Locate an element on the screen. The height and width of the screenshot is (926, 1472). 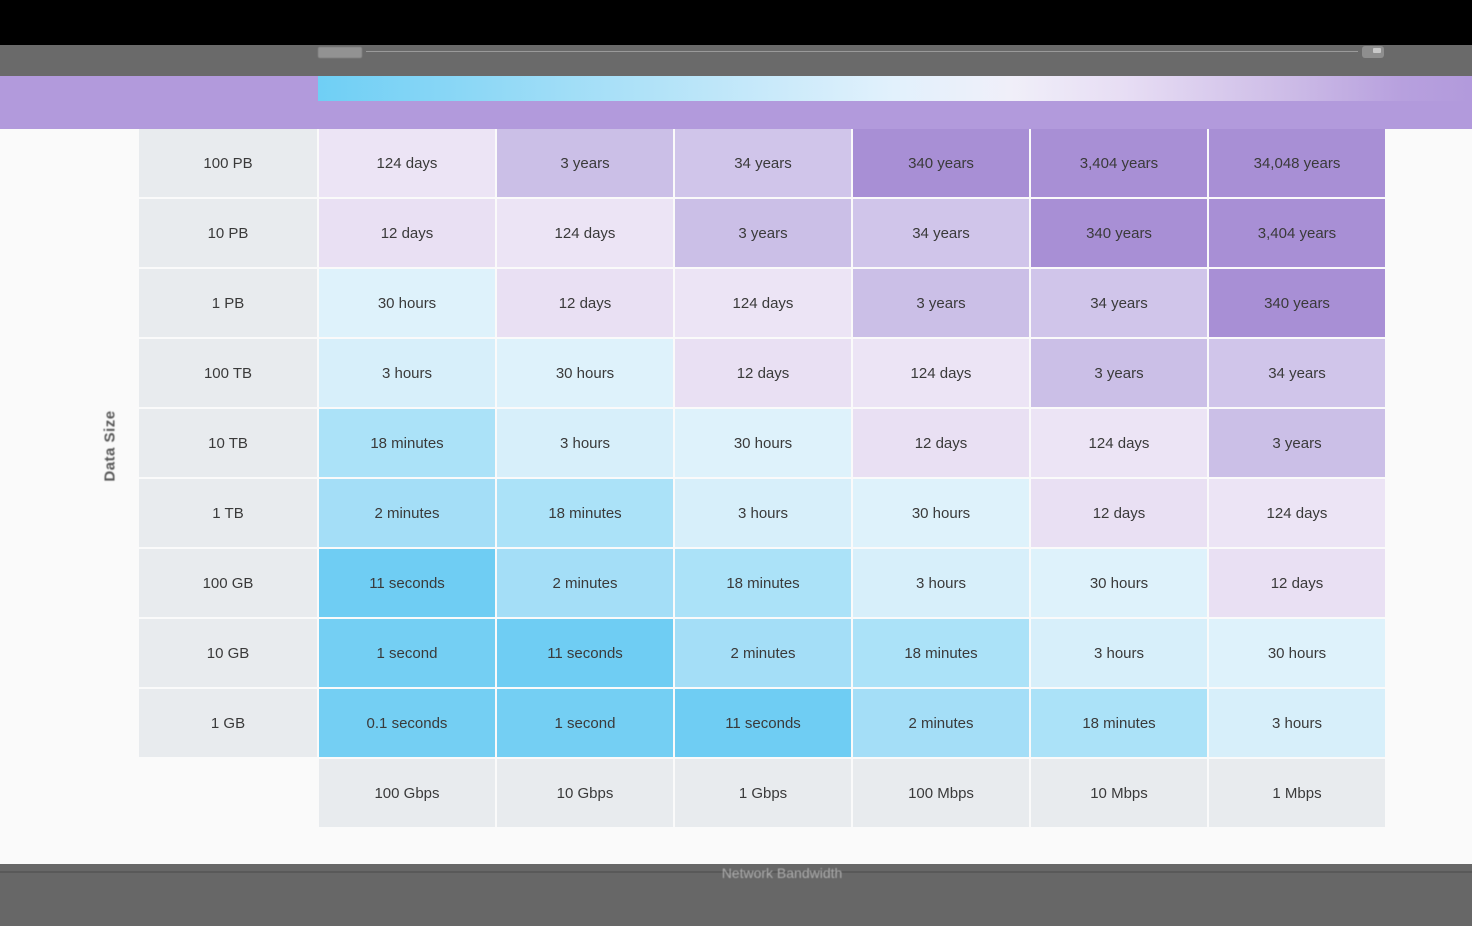
toolbar-slider-handle is located at coordinates (1373, 52).